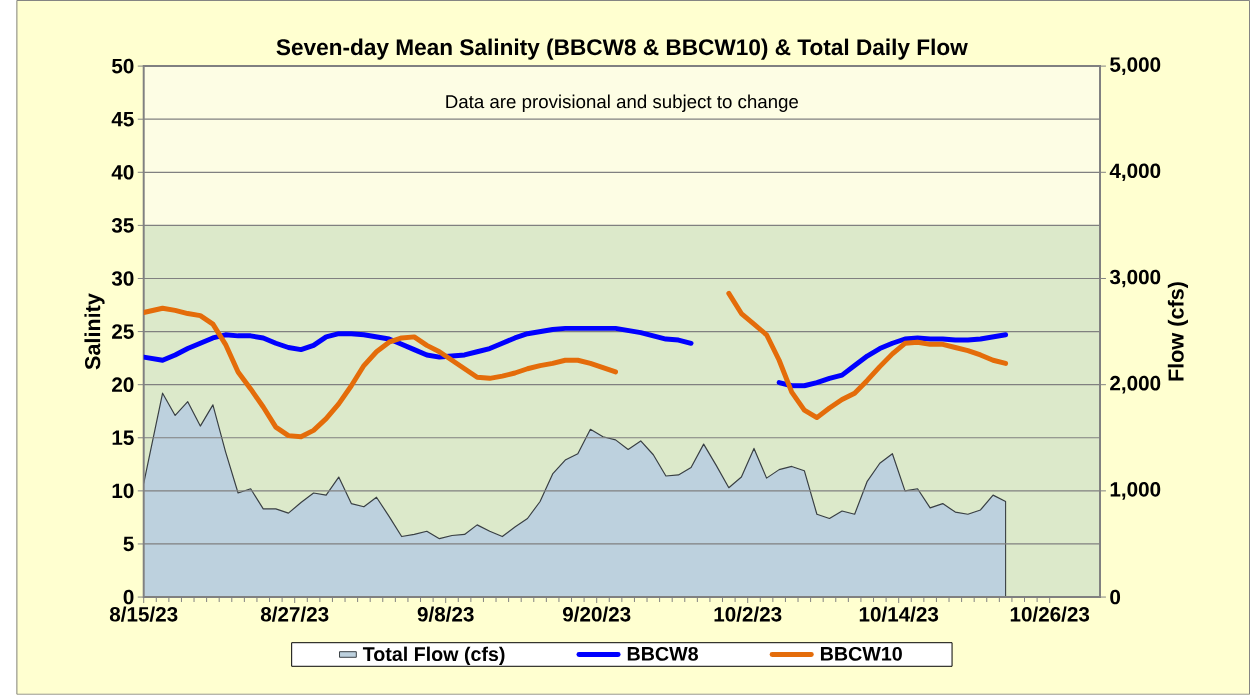  What do you see at coordinates (596, 614) in the screenshot?
I see `x-tick-label: 9/20/23` at bounding box center [596, 614].